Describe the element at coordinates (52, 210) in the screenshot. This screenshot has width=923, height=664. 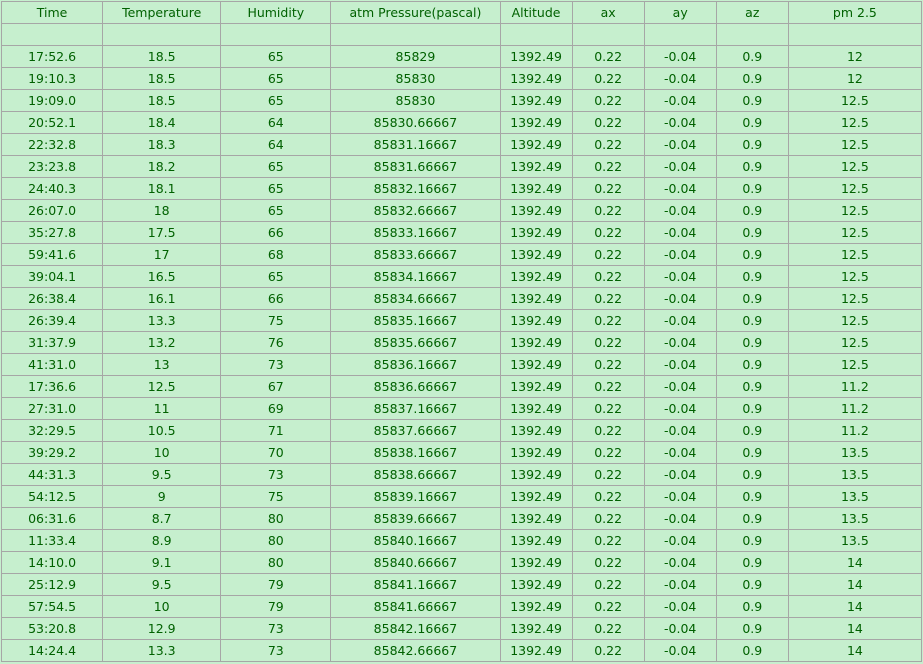
I see `table-cell: 26:07.0` at that location.